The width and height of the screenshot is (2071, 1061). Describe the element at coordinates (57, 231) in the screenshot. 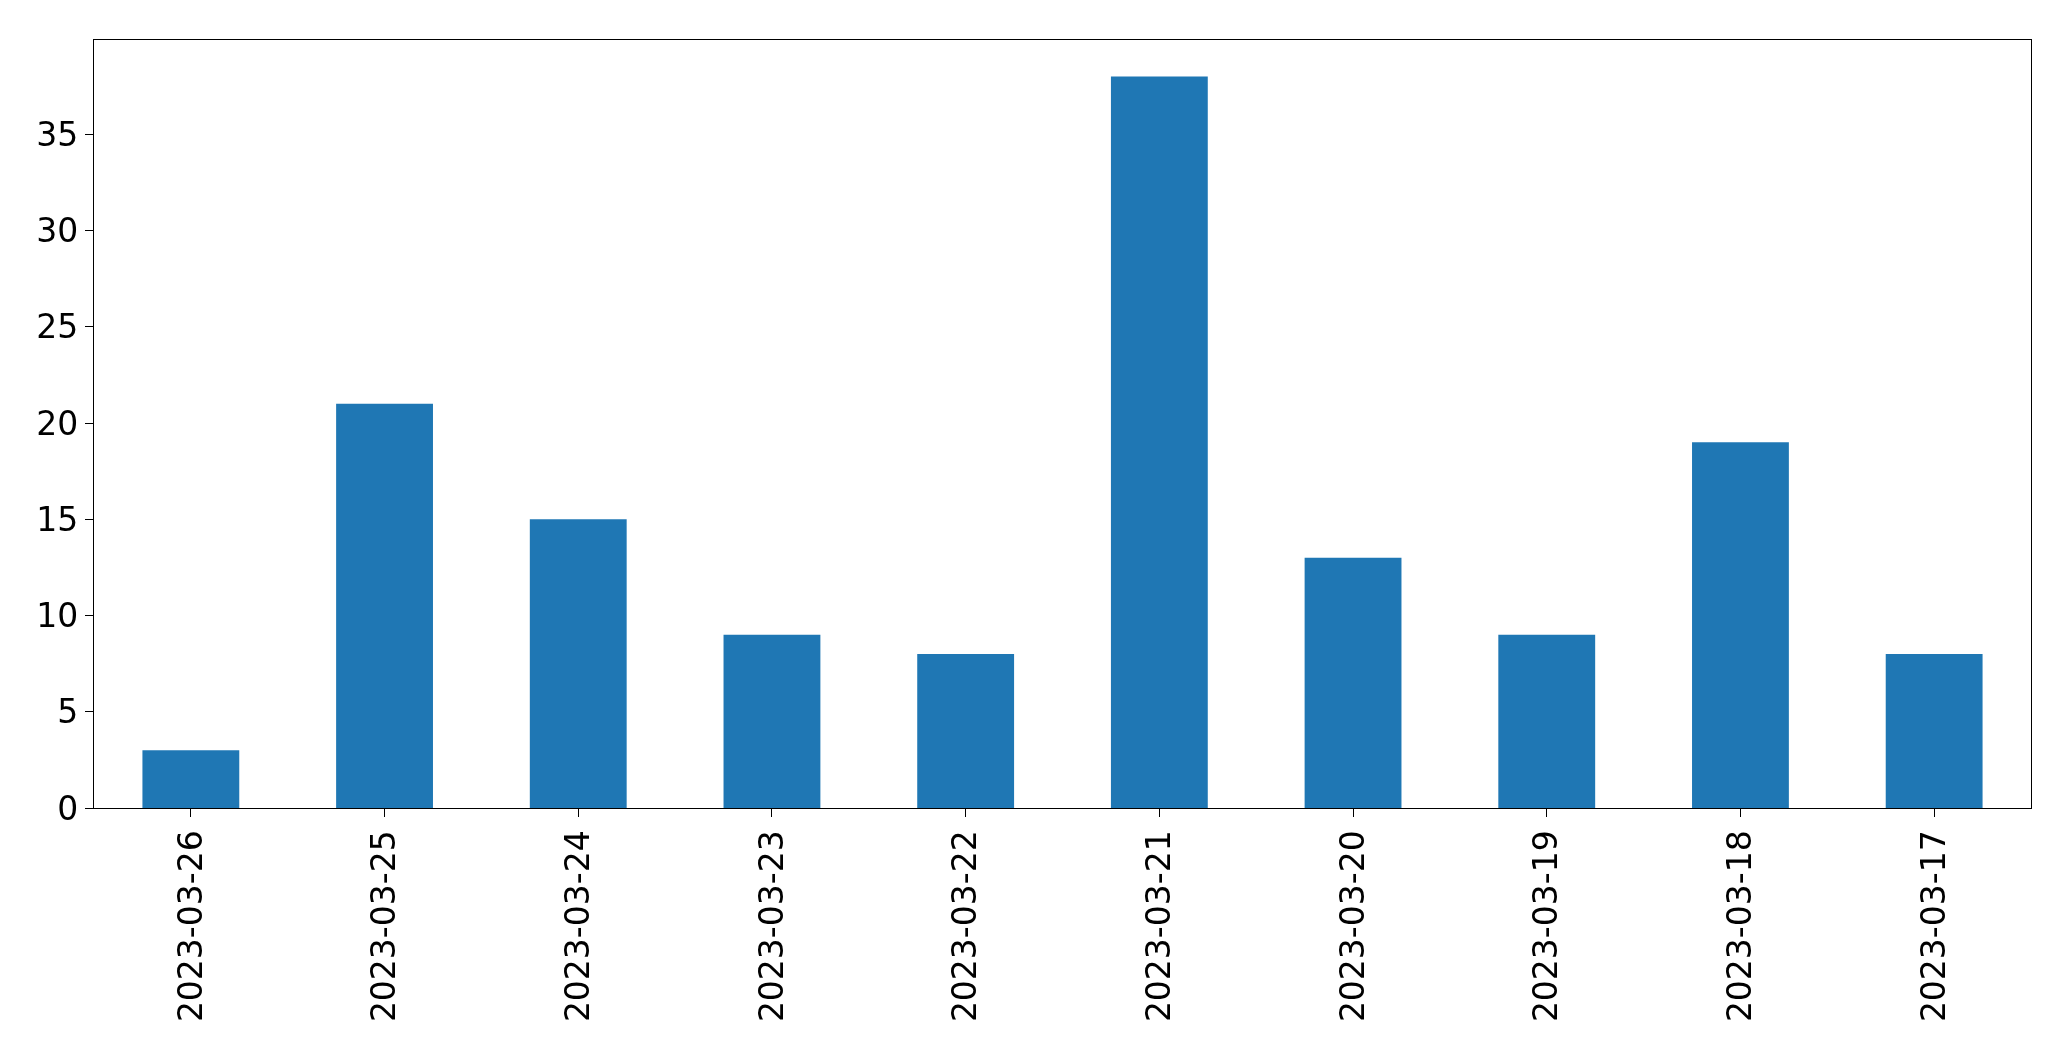

I see `y-tick-label: 30` at that location.